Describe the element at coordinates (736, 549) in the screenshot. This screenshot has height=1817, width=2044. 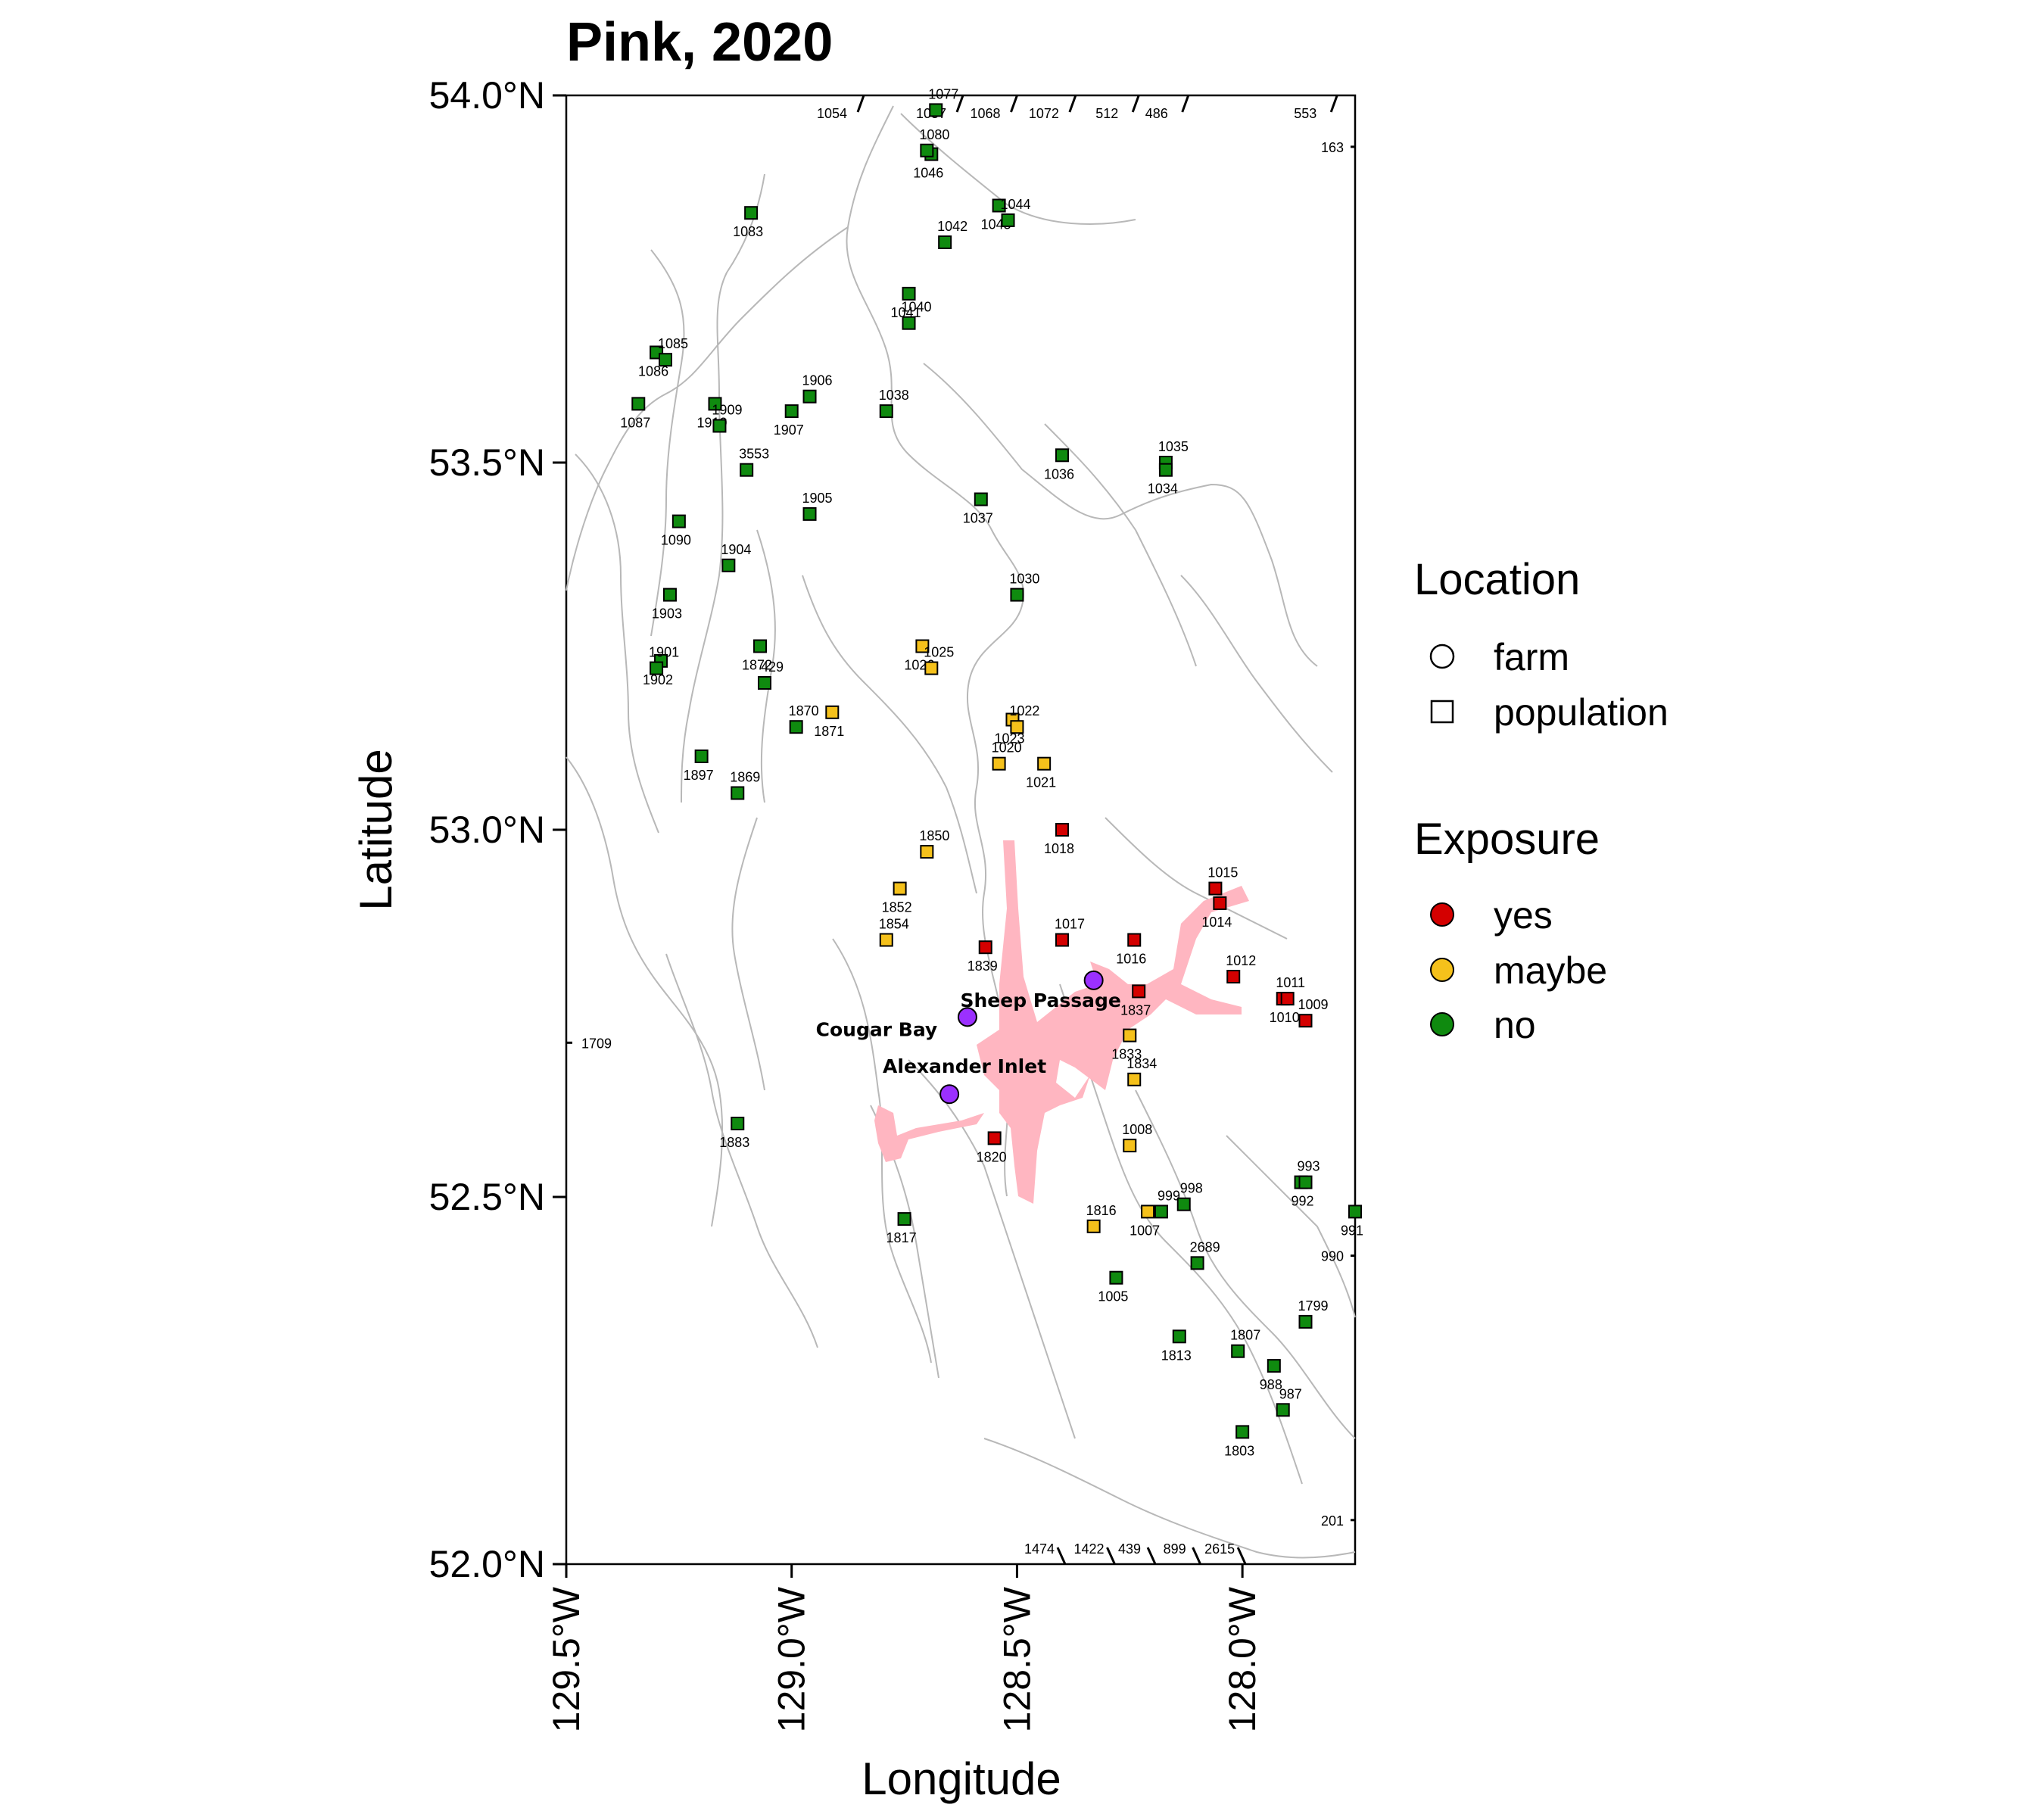
I see `population-label-1904: 1904` at that location.